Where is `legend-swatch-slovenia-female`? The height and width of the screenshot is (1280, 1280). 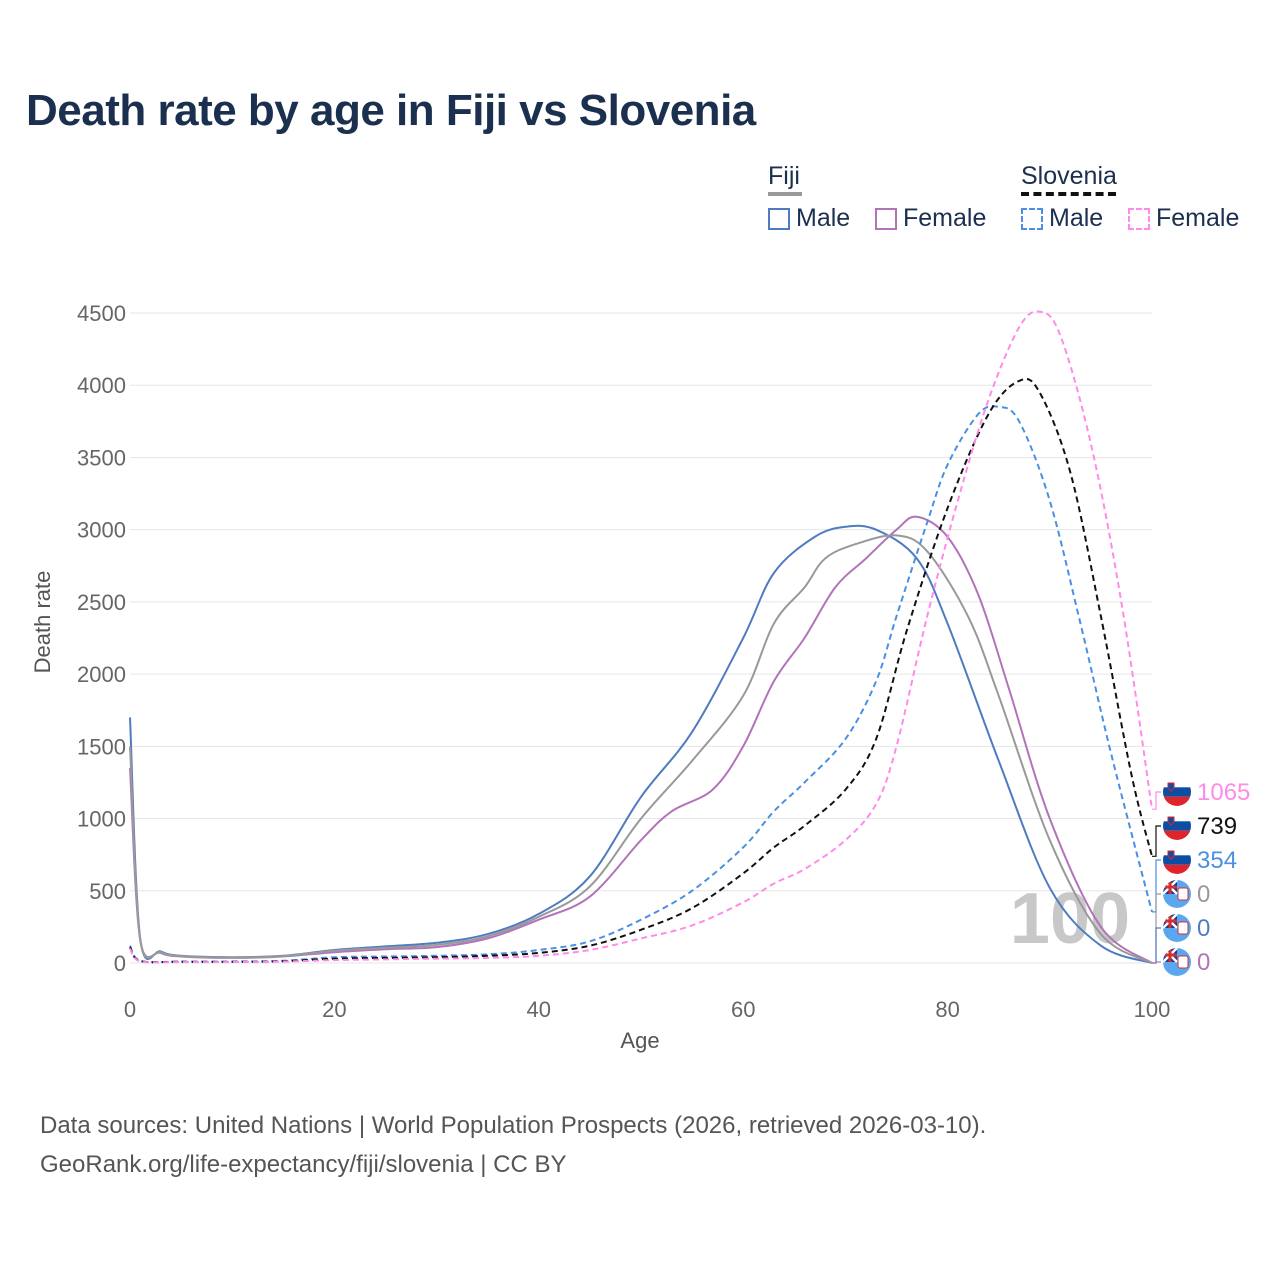 legend-swatch-slovenia-female is located at coordinates (1139, 218).